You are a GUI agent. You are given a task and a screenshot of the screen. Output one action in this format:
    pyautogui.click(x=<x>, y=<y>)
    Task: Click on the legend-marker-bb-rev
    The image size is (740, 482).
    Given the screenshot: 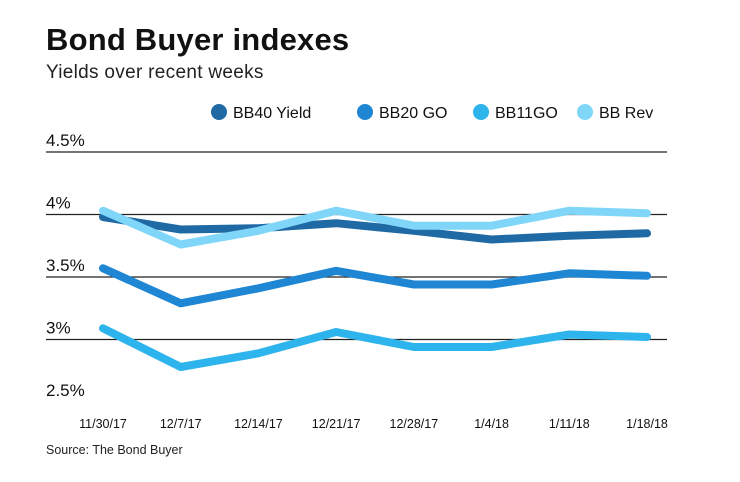 What is the action you would take?
    pyautogui.click(x=585, y=112)
    